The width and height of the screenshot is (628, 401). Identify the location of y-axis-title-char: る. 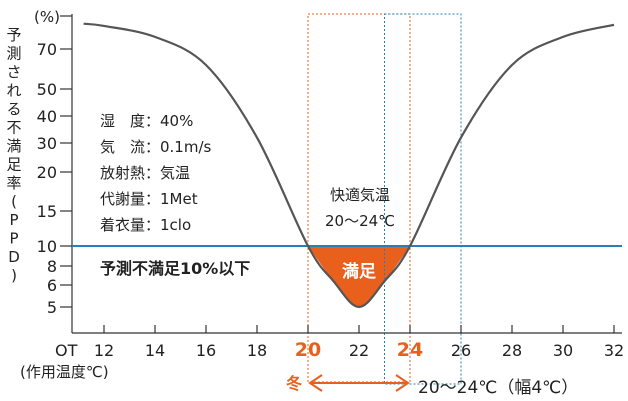
(13, 109).